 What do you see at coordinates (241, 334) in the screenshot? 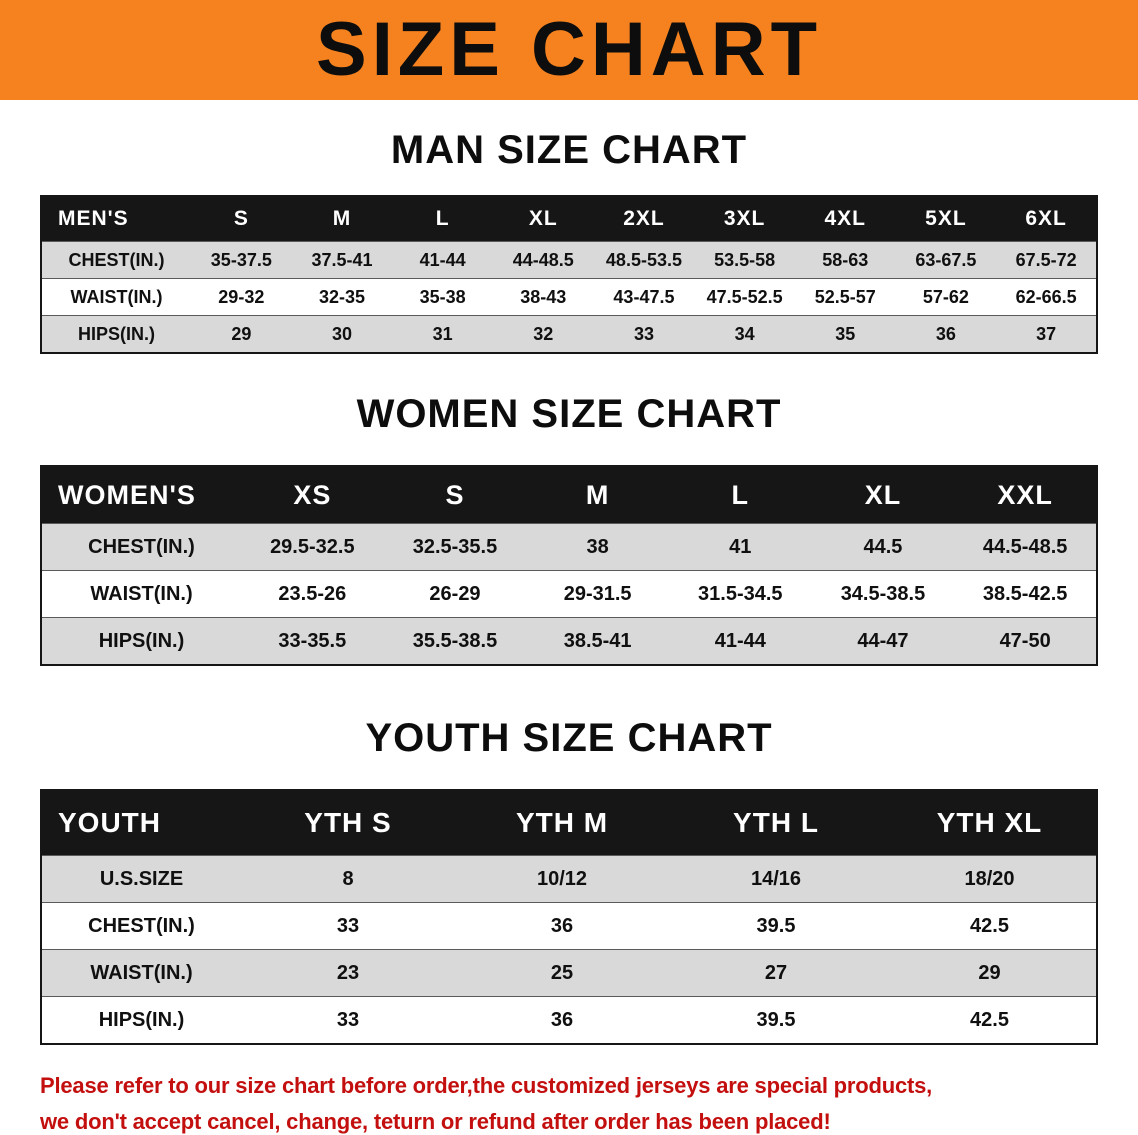
I see `table-cell: 29` at bounding box center [241, 334].